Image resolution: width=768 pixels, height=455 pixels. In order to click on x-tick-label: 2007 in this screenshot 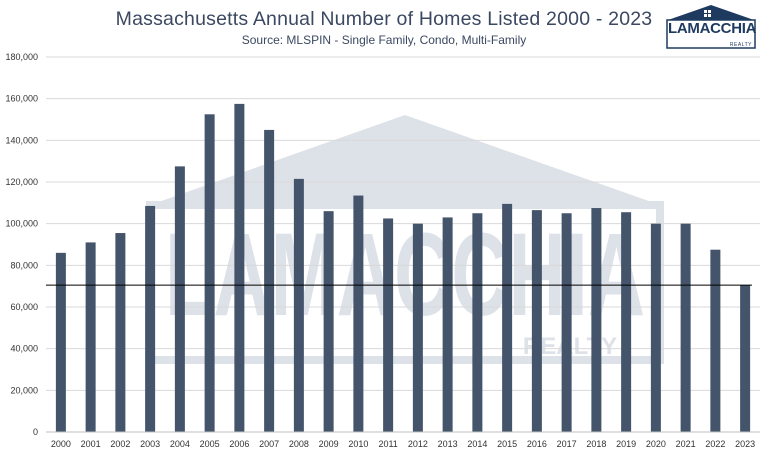, I will do `click(269, 444)`.